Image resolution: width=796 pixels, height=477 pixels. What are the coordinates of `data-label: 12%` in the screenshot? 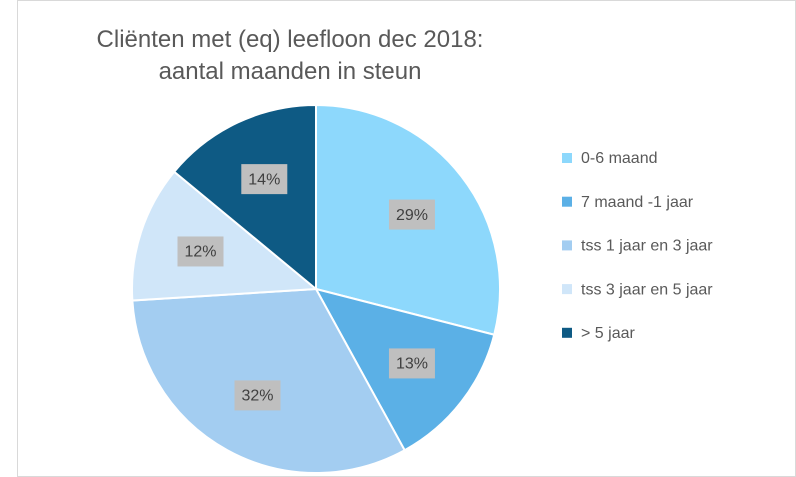 It's located at (200, 252).